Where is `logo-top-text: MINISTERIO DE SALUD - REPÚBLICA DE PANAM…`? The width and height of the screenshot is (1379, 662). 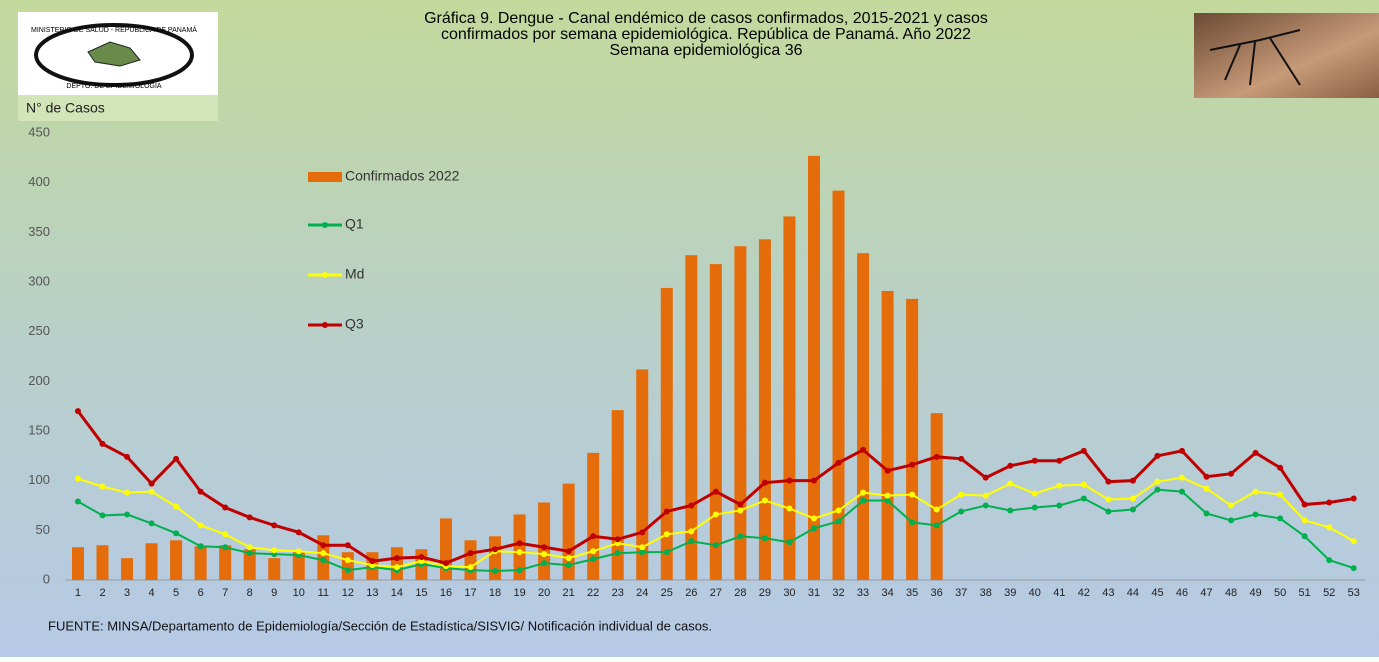 logo-top-text: MINISTERIO DE SALUD - REPÚBLICA DE PANAM… is located at coordinates (114, 29).